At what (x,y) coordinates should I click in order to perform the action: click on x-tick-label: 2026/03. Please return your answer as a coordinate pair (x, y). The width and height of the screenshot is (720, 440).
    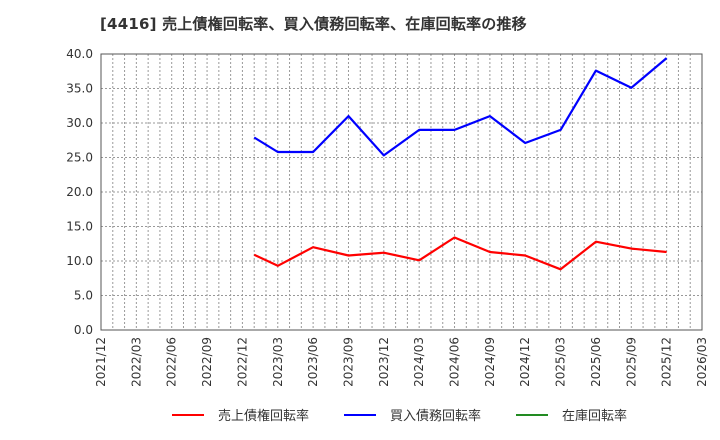
    Looking at the image, I should click on (702, 362).